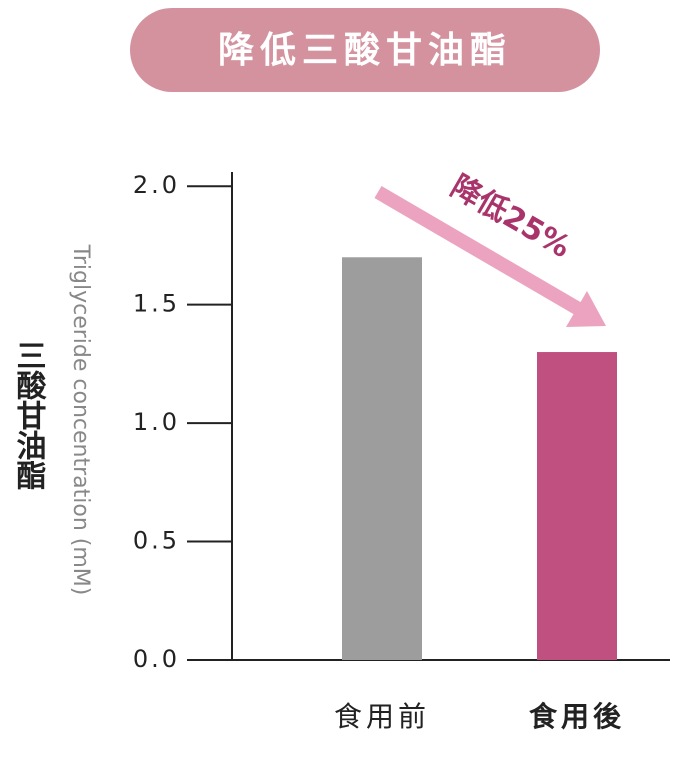 The image size is (680, 770). I want to click on annotation: 降低25%, so click(511, 217).